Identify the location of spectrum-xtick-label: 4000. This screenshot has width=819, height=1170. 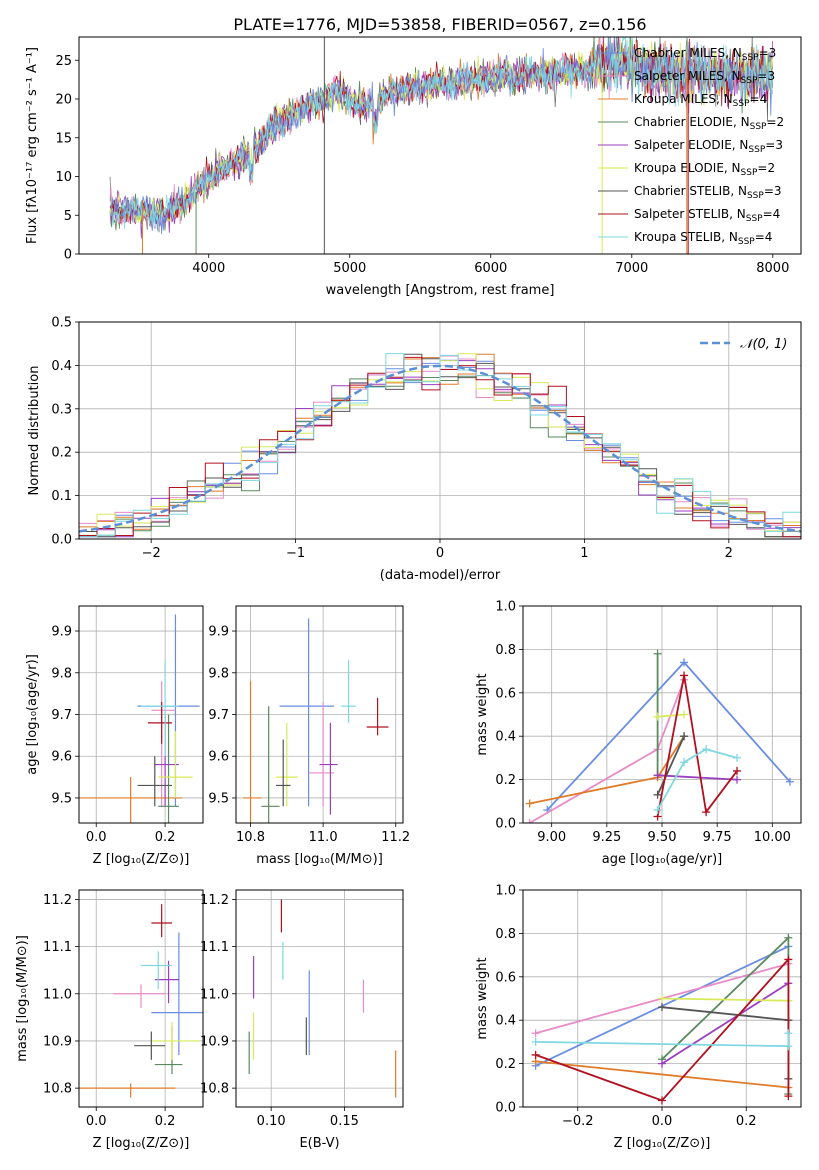
(208, 268).